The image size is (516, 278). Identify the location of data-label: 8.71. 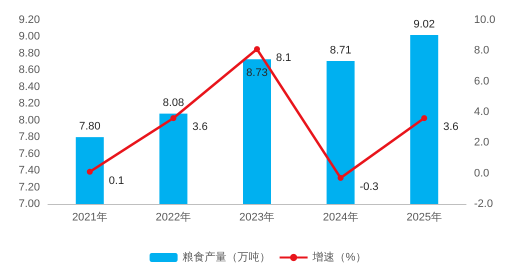
(341, 50).